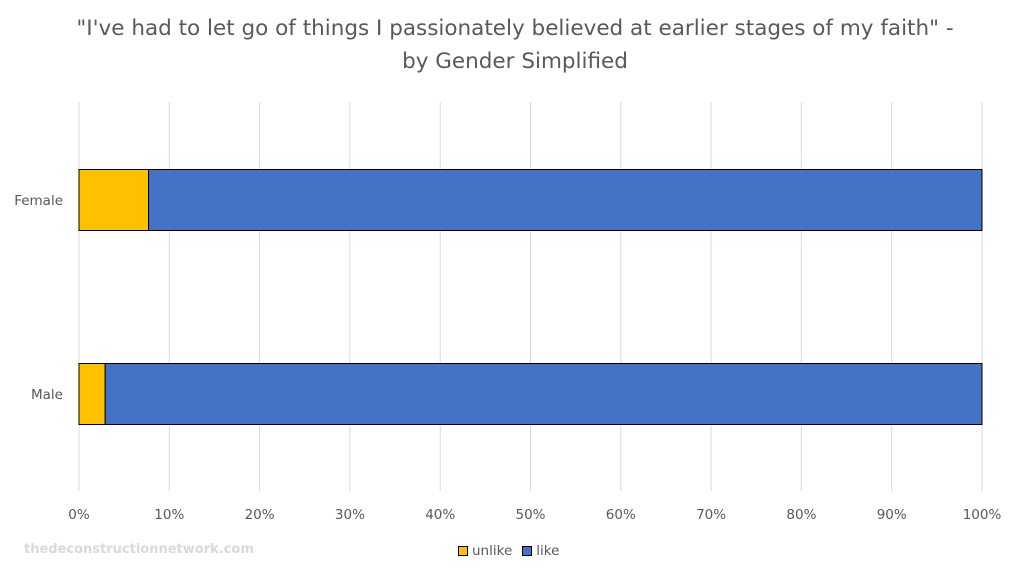 The width and height of the screenshot is (1023, 578). What do you see at coordinates (527, 551) in the screenshot?
I see `legend-swatch-like` at bounding box center [527, 551].